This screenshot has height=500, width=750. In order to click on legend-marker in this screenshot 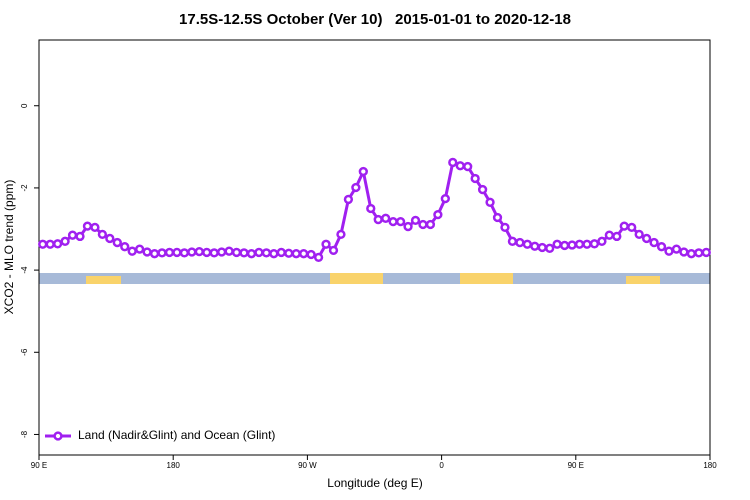, I will do `click(58, 436)`.